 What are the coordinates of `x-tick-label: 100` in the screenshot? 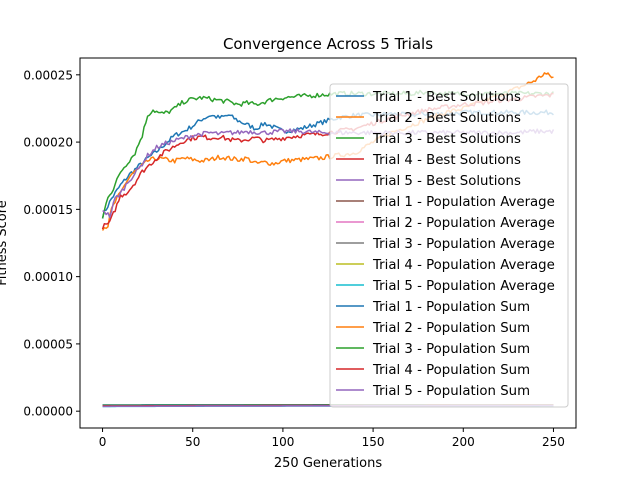 It's located at (282, 442).